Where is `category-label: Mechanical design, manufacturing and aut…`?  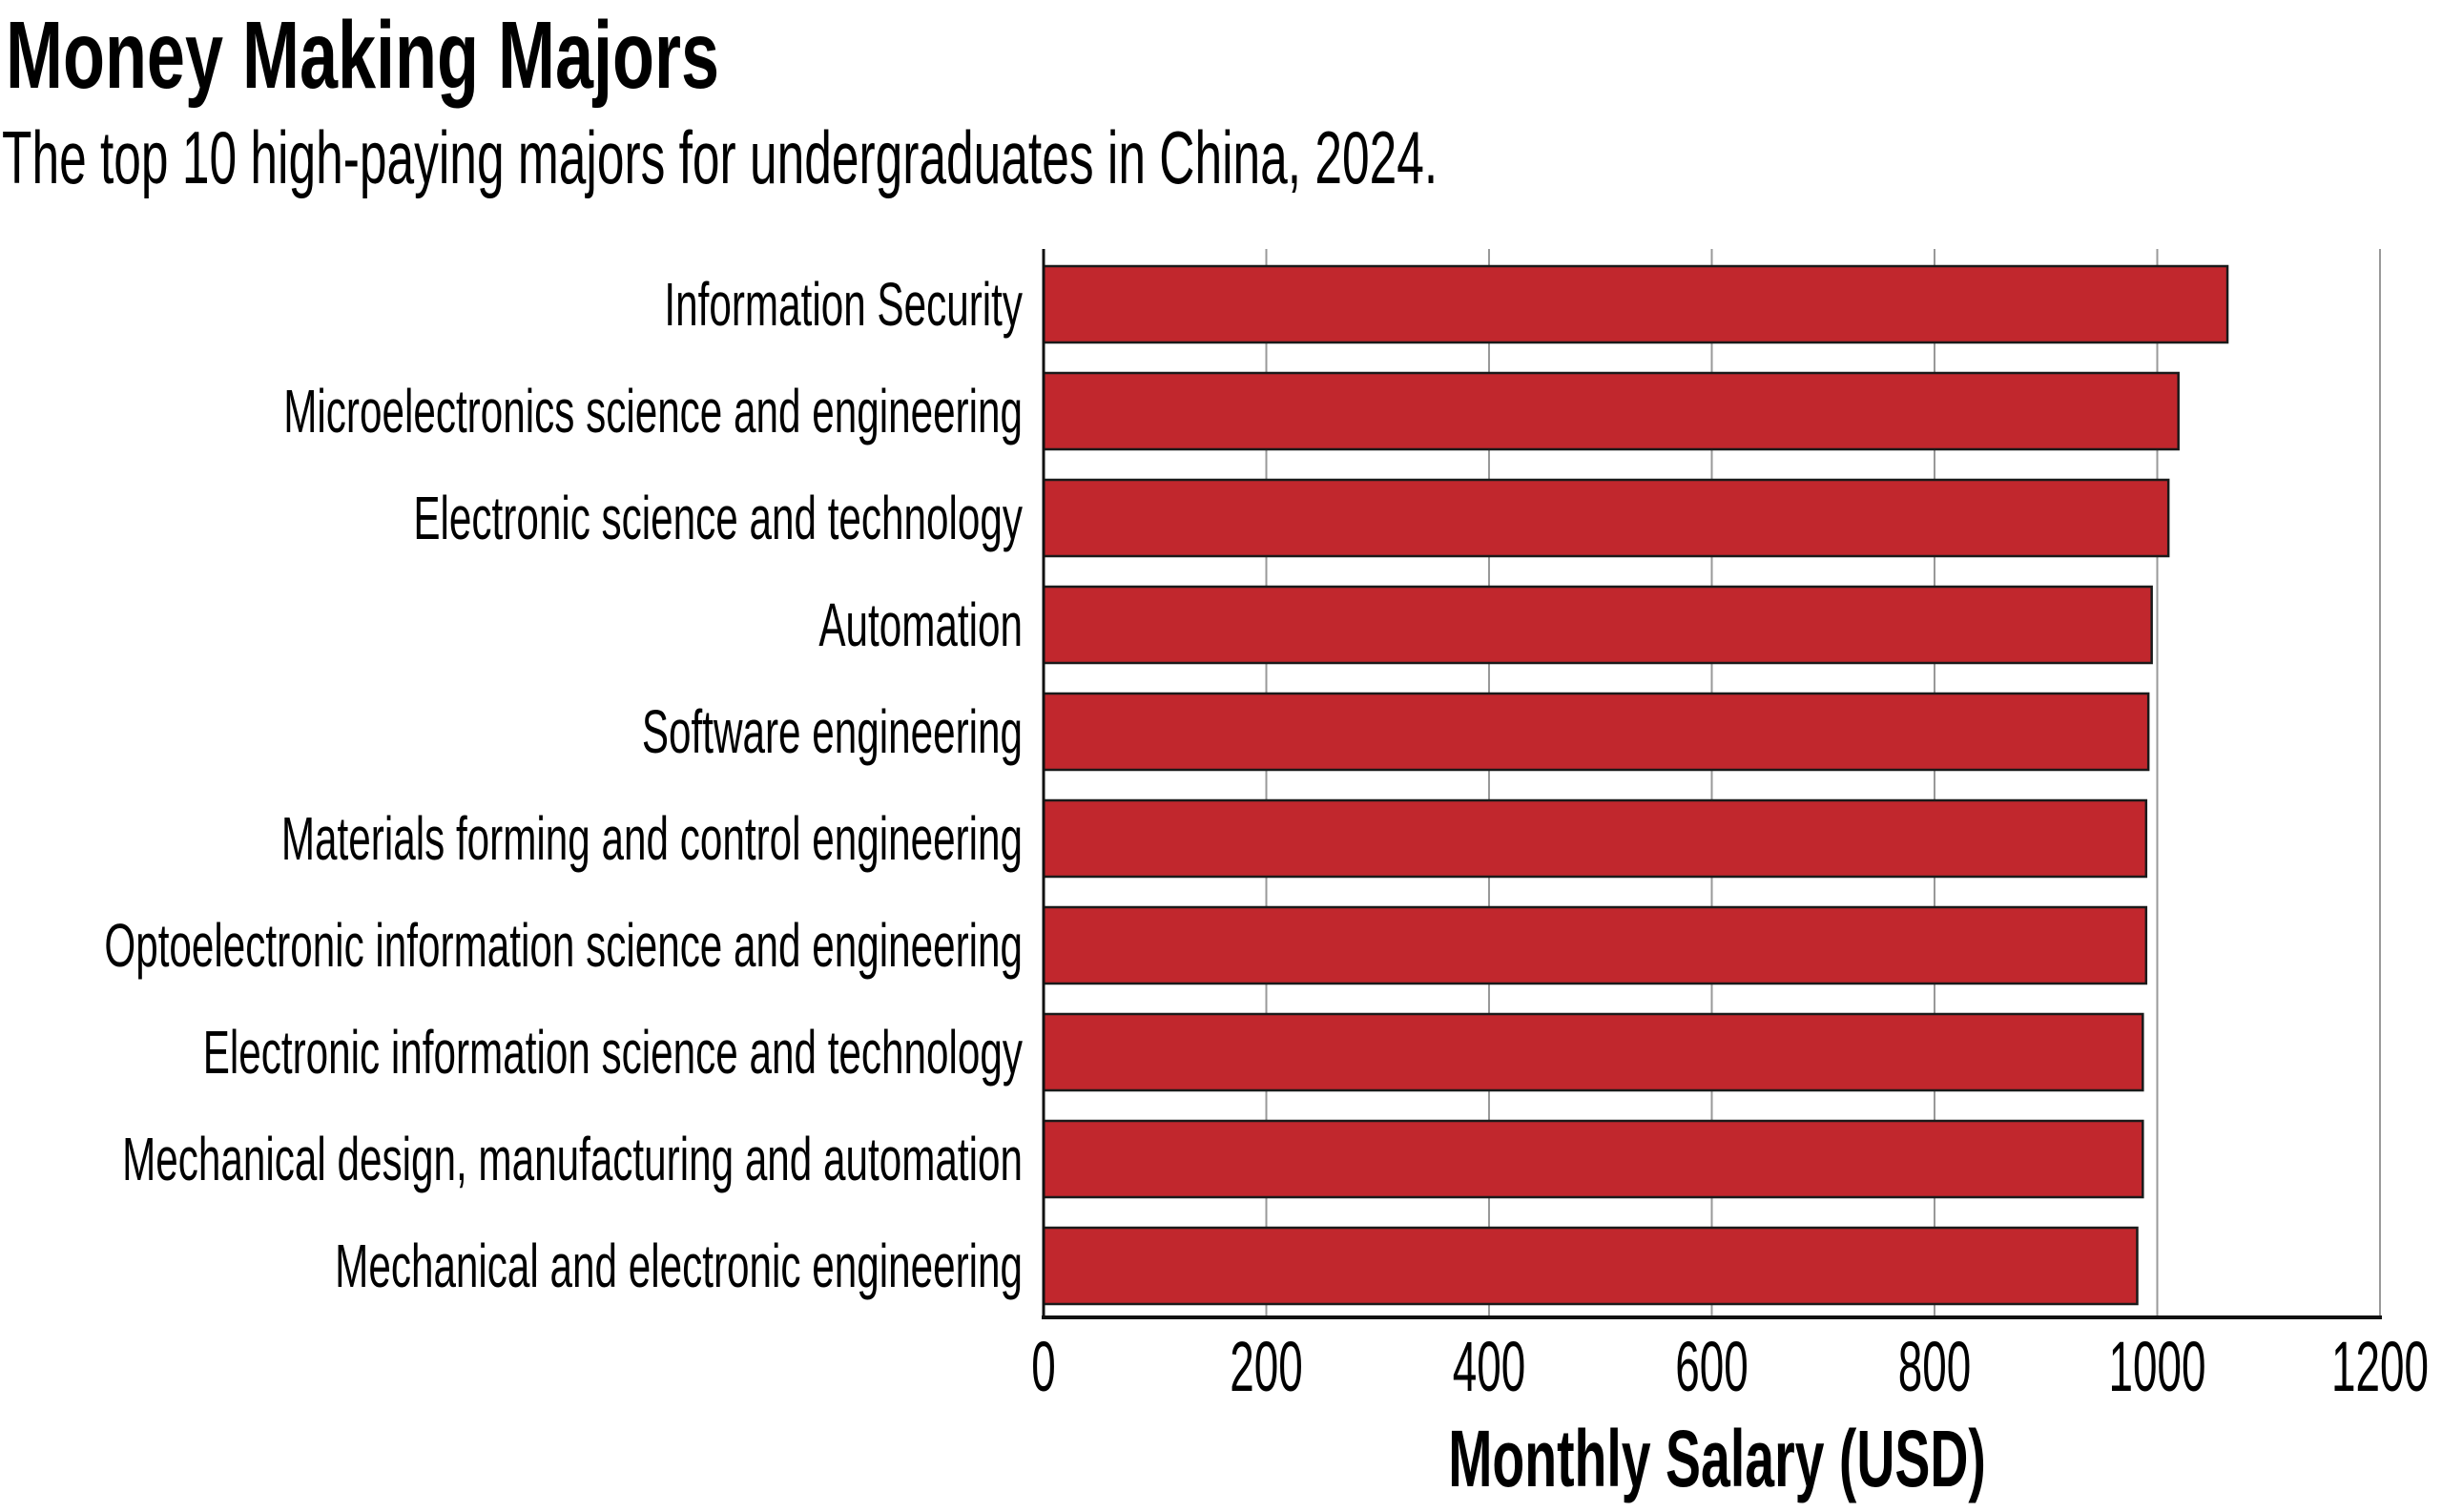 category-label: Mechanical design, manufacturing and aut… is located at coordinates (572, 1159).